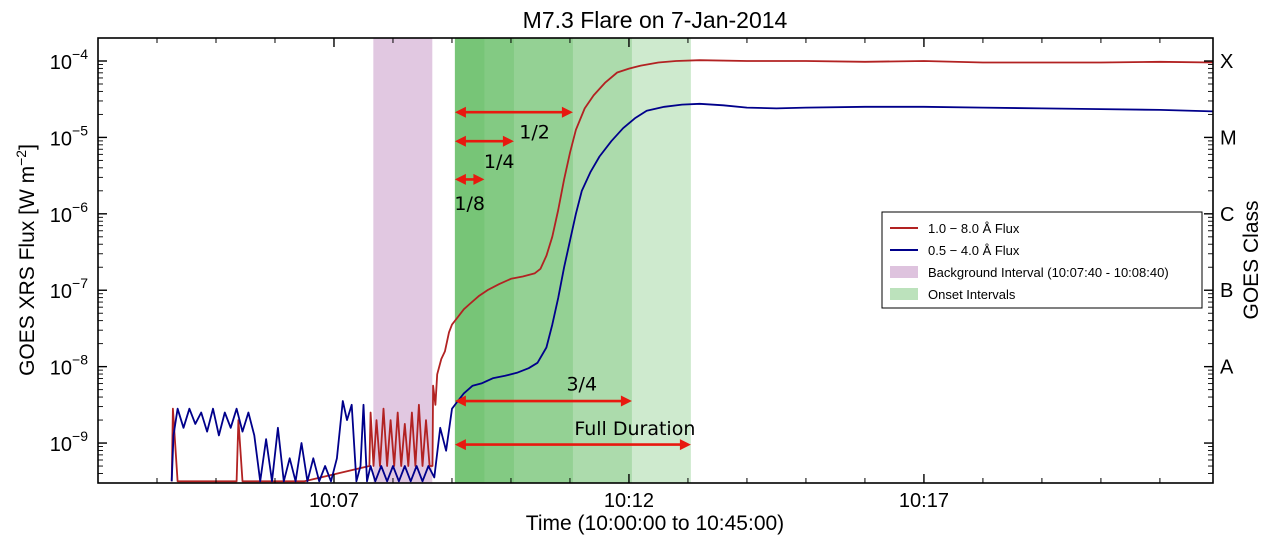 The image size is (1264, 540). What do you see at coordinates (1226, 291) in the screenshot?
I see `goes-class-label: B` at bounding box center [1226, 291].